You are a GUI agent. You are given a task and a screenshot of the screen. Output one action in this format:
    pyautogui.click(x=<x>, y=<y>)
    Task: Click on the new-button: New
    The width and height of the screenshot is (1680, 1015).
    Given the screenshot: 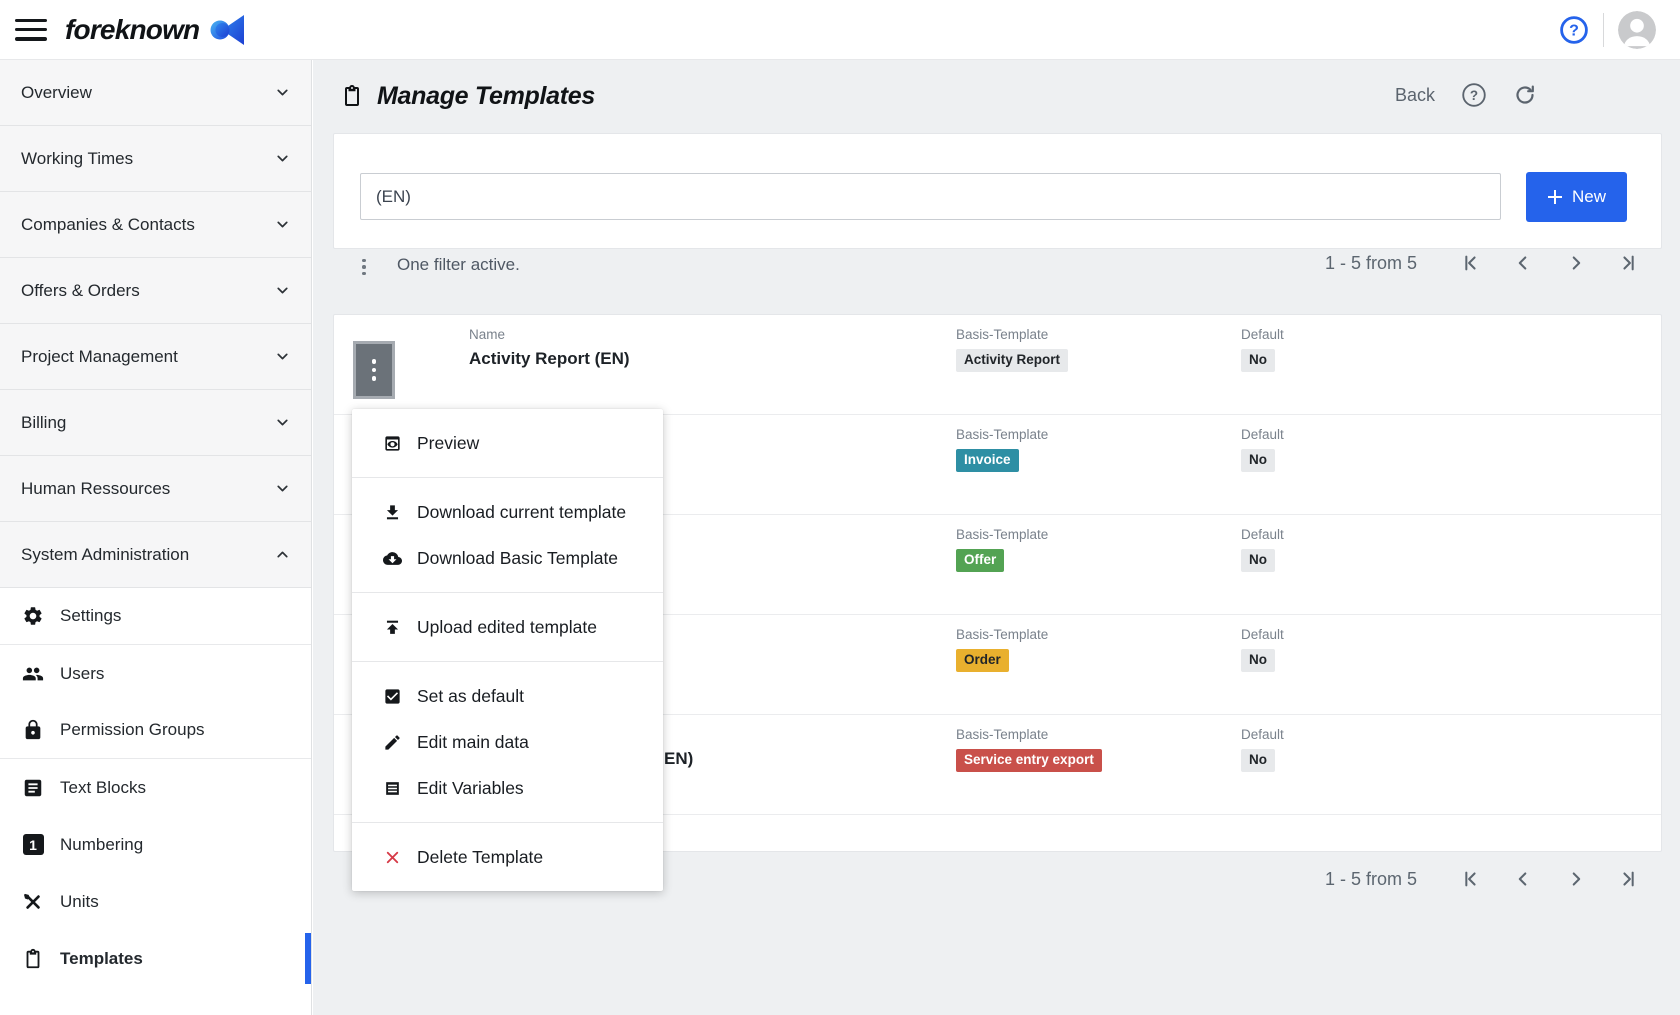 What is the action you would take?
    pyautogui.click(x=1576, y=197)
    